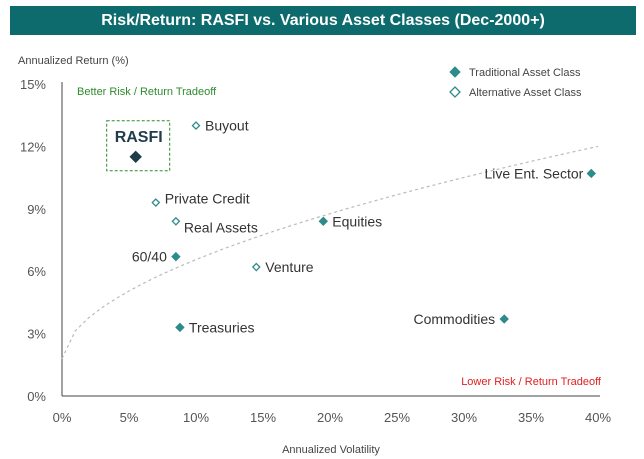 The width and height of the screenshot is (644, 459). Describe the element at coordinates (180, 327) in the screenshot. I see `point-treasuries` at that location.